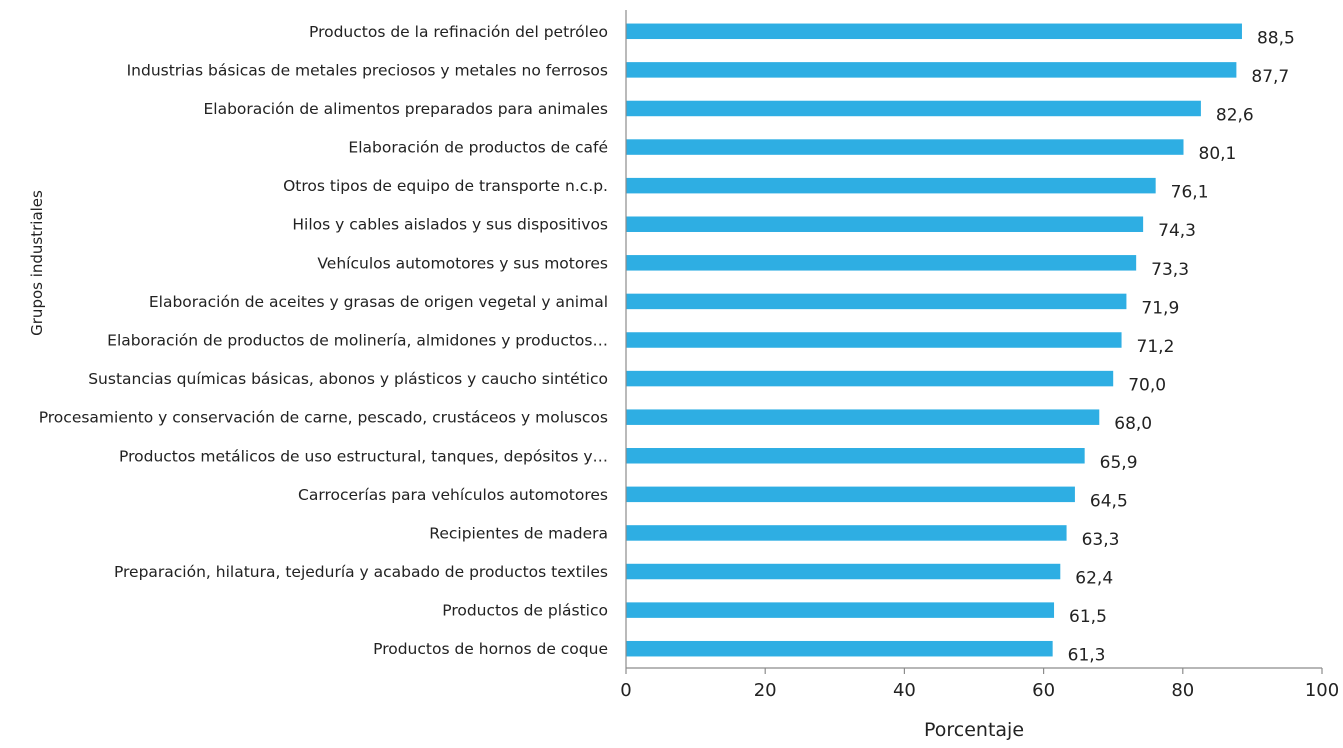 Image resolution: width=1343 pixels, height=748 pixels. Describe the element at coordinates (462, 263) in the screenshot. I see `category-label: Vehículos automotores y sus motores` at that location.